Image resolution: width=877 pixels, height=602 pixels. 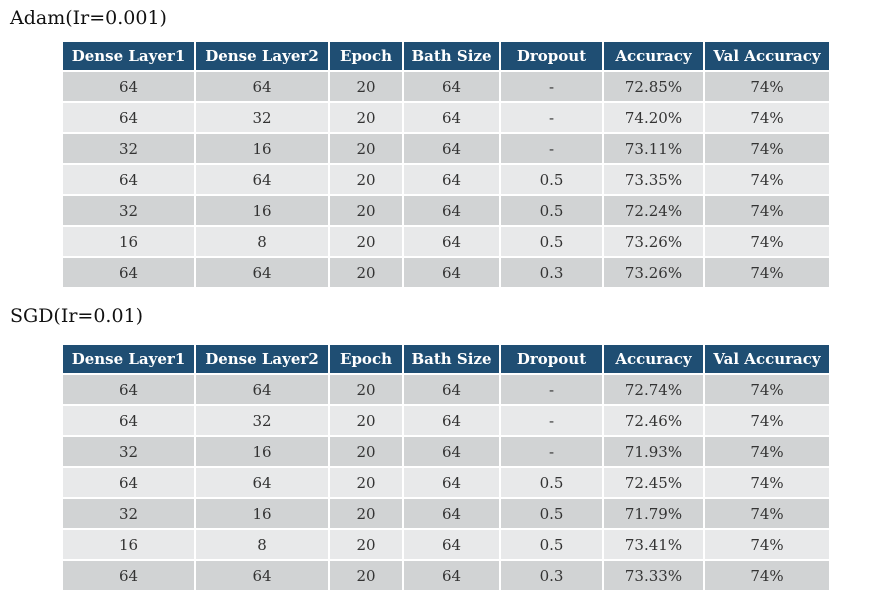 I want to click on table-row: 64 64 20 64 0.5 73.35% 74%, so click(x=446, y=179).